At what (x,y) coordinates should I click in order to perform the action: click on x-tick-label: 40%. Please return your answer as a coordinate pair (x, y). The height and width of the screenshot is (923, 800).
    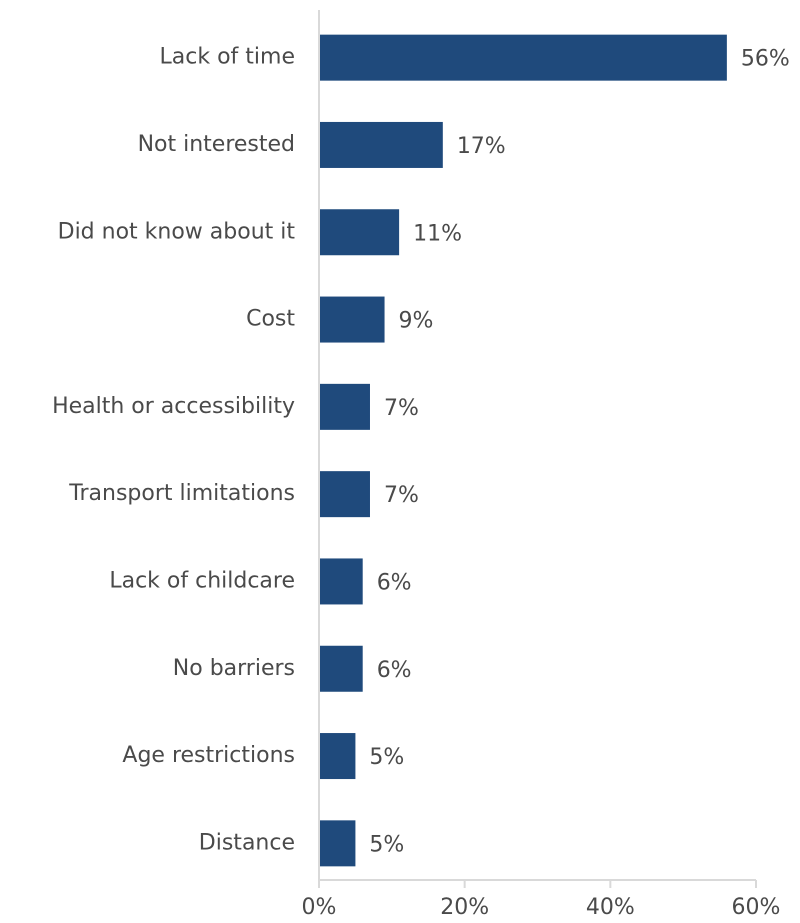
    Looking at the image, I should click on (610, 907).